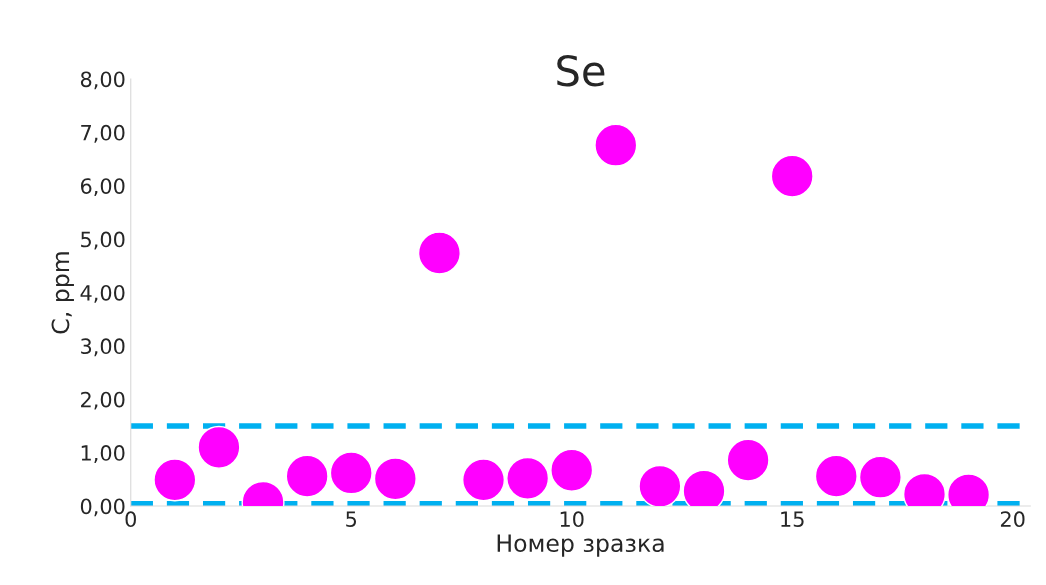 The width and height of the screenshot is (1046, 585). Describe the element at coordinates (1012, 519) in the screenshot. I see `x-tick-label: 20` at that location.